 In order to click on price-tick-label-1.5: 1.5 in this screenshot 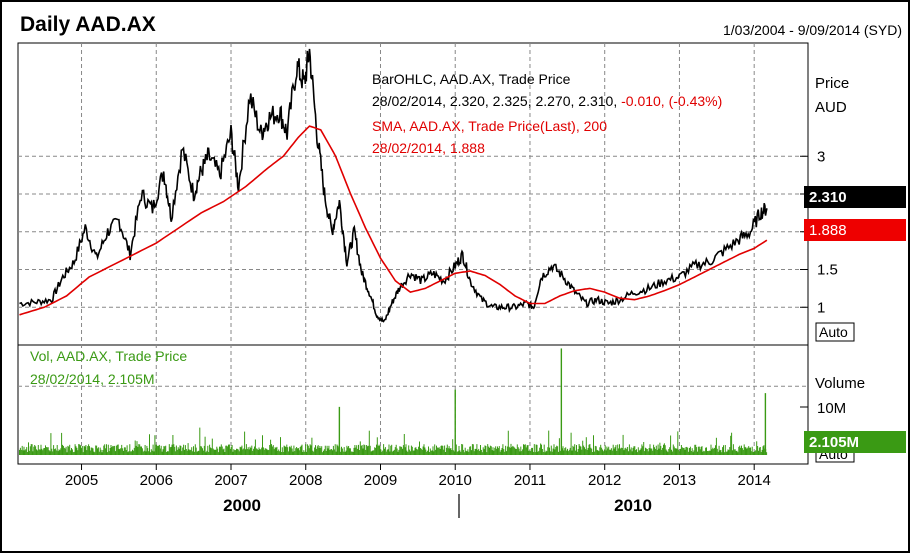, I will do `click(827, 270)`.